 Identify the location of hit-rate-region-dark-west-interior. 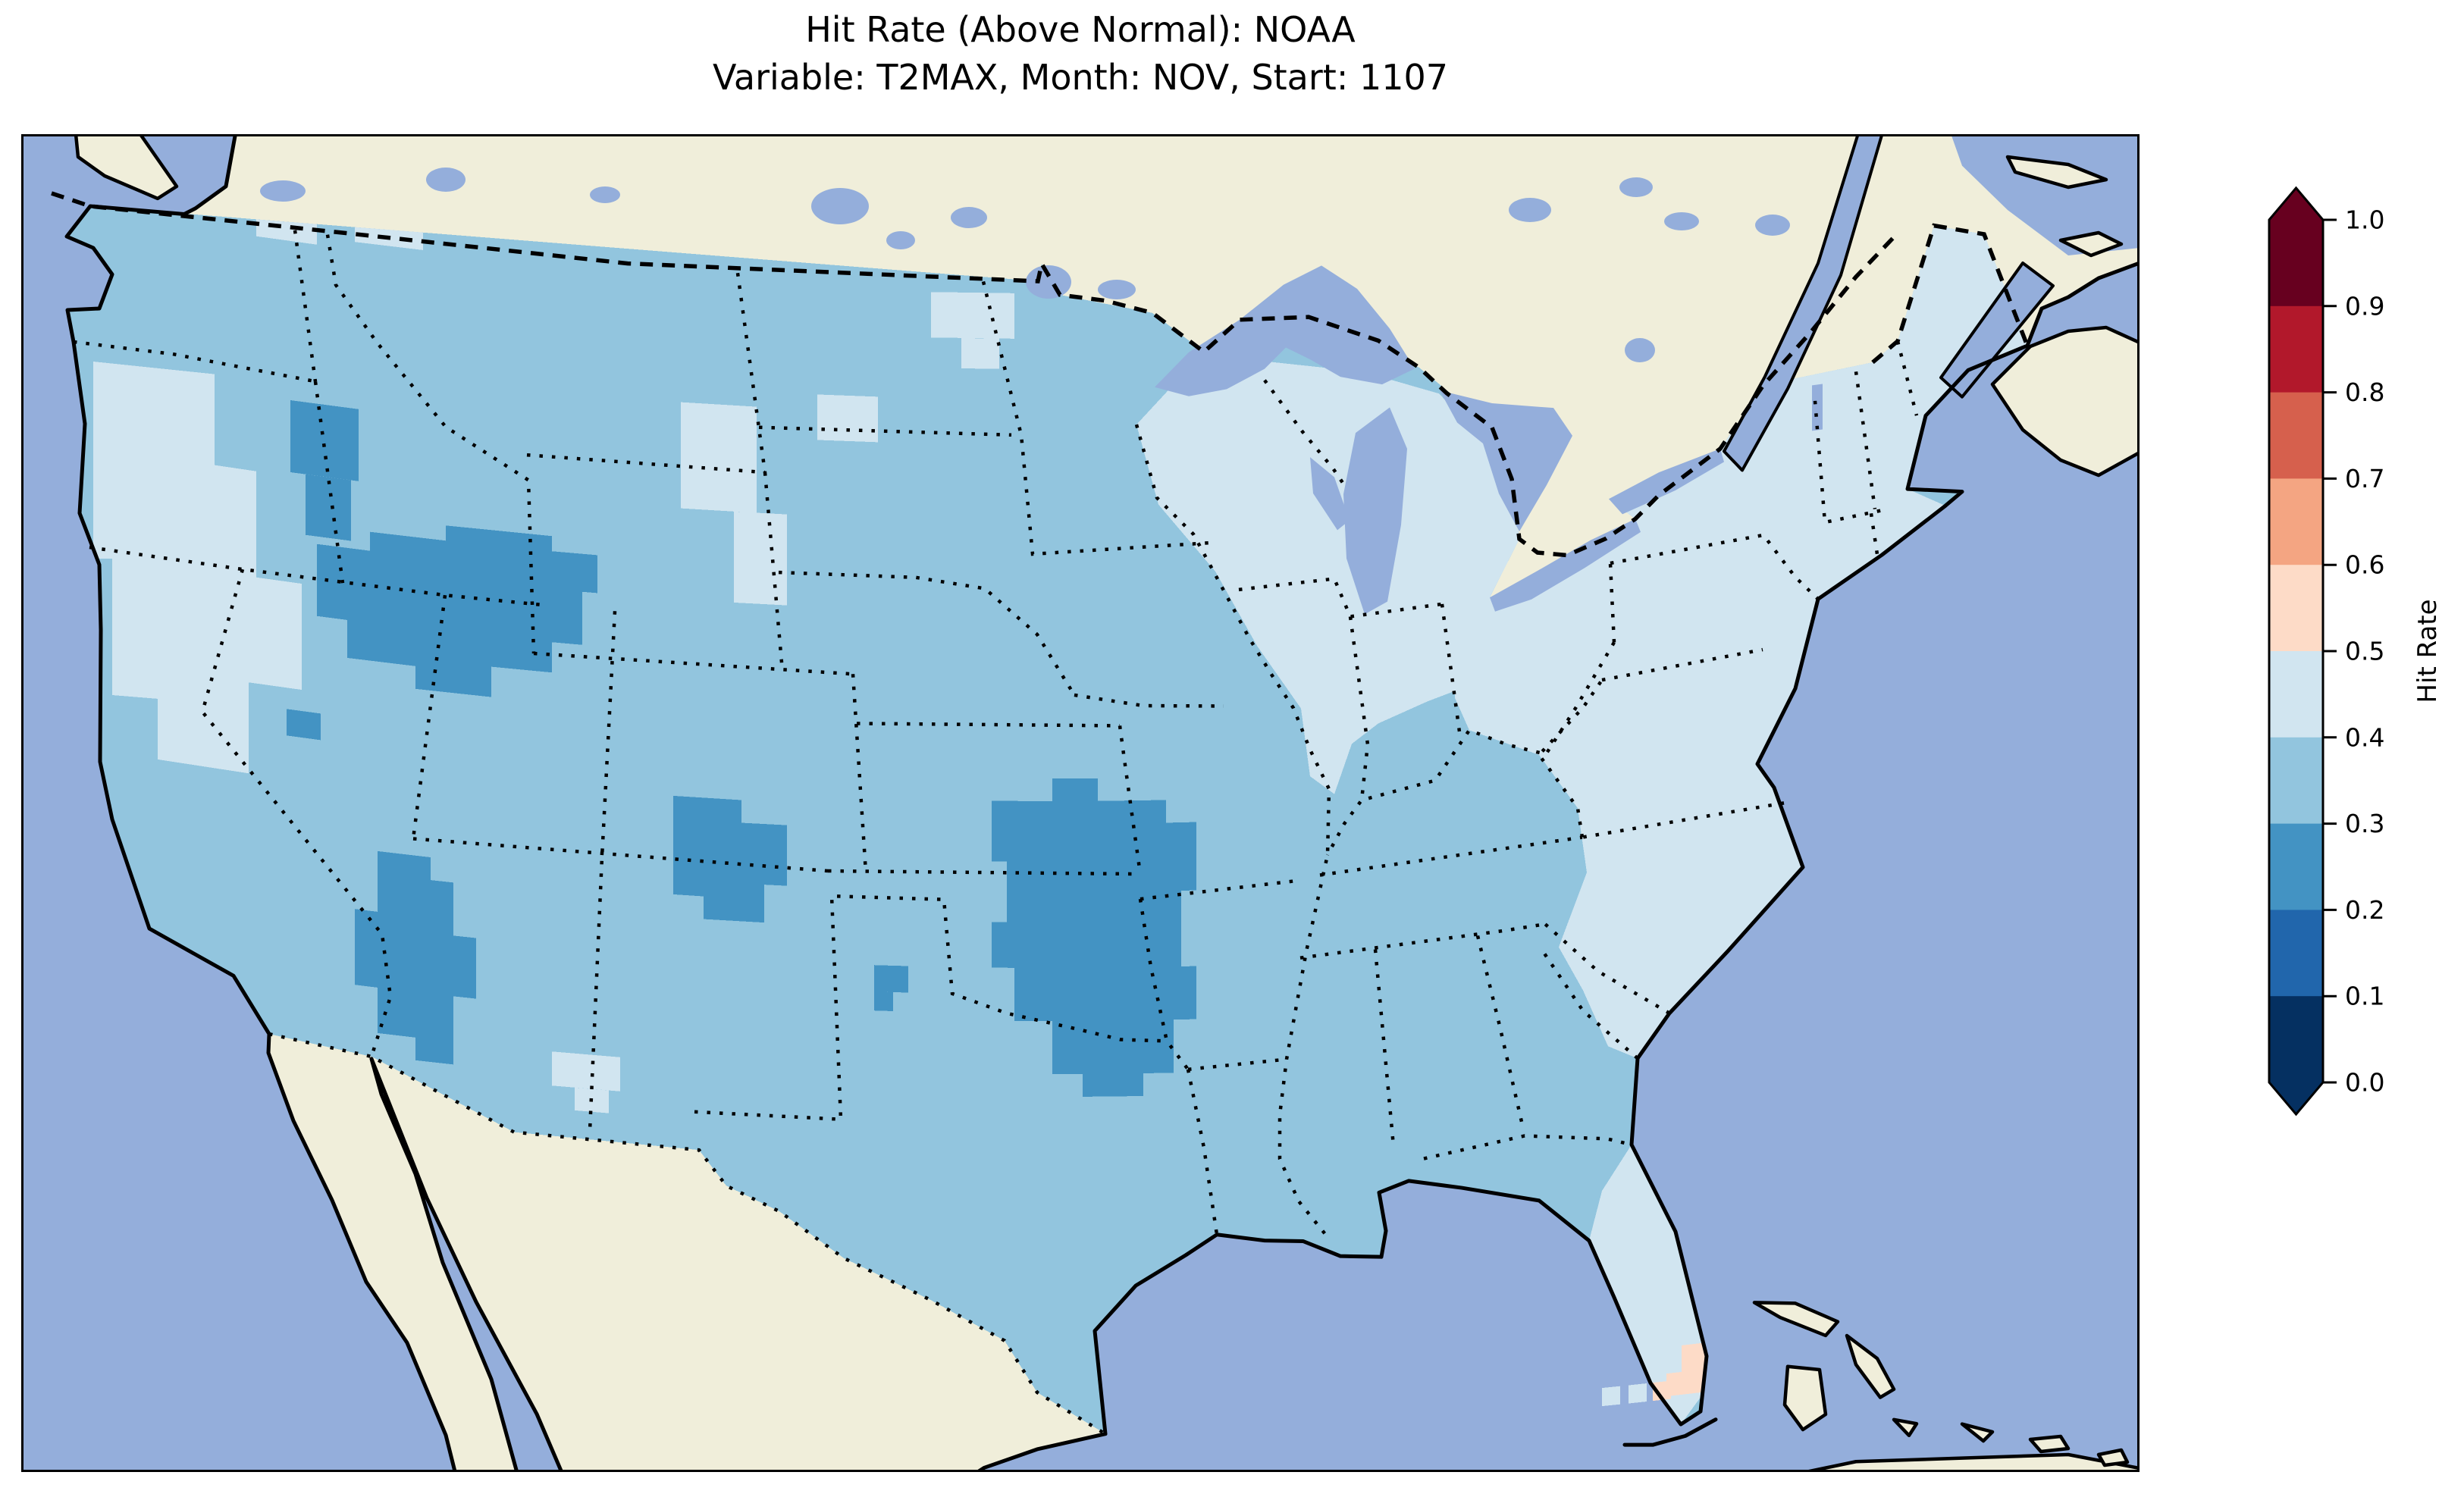
(457, 611).